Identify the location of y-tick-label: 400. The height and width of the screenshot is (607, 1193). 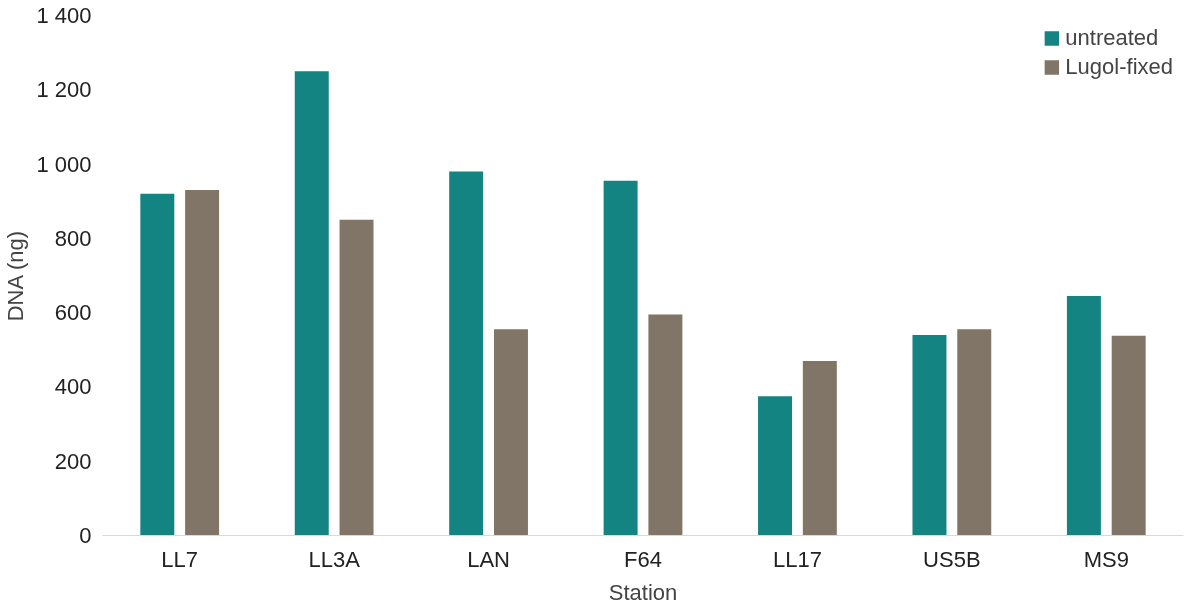
(73, 387).